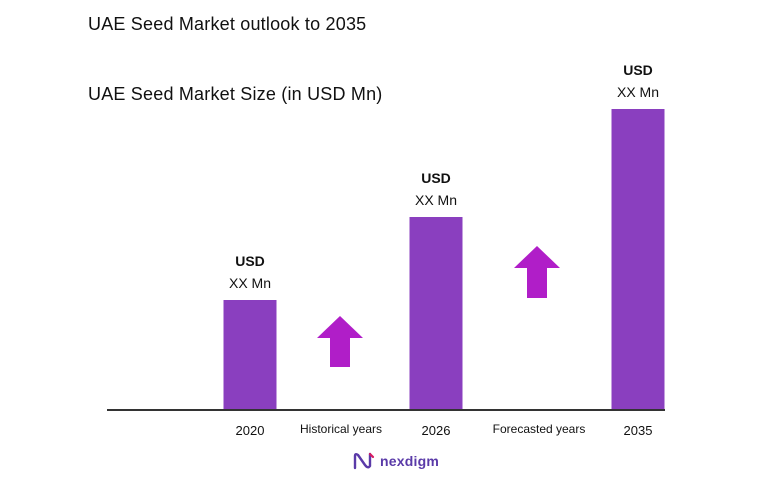 Image resolution: width=762 pixels, height=490 pixels. What do you see at coordinates (436, 313) in the screenshot?
I see `bar-2026` at bounding box center [436, 313].